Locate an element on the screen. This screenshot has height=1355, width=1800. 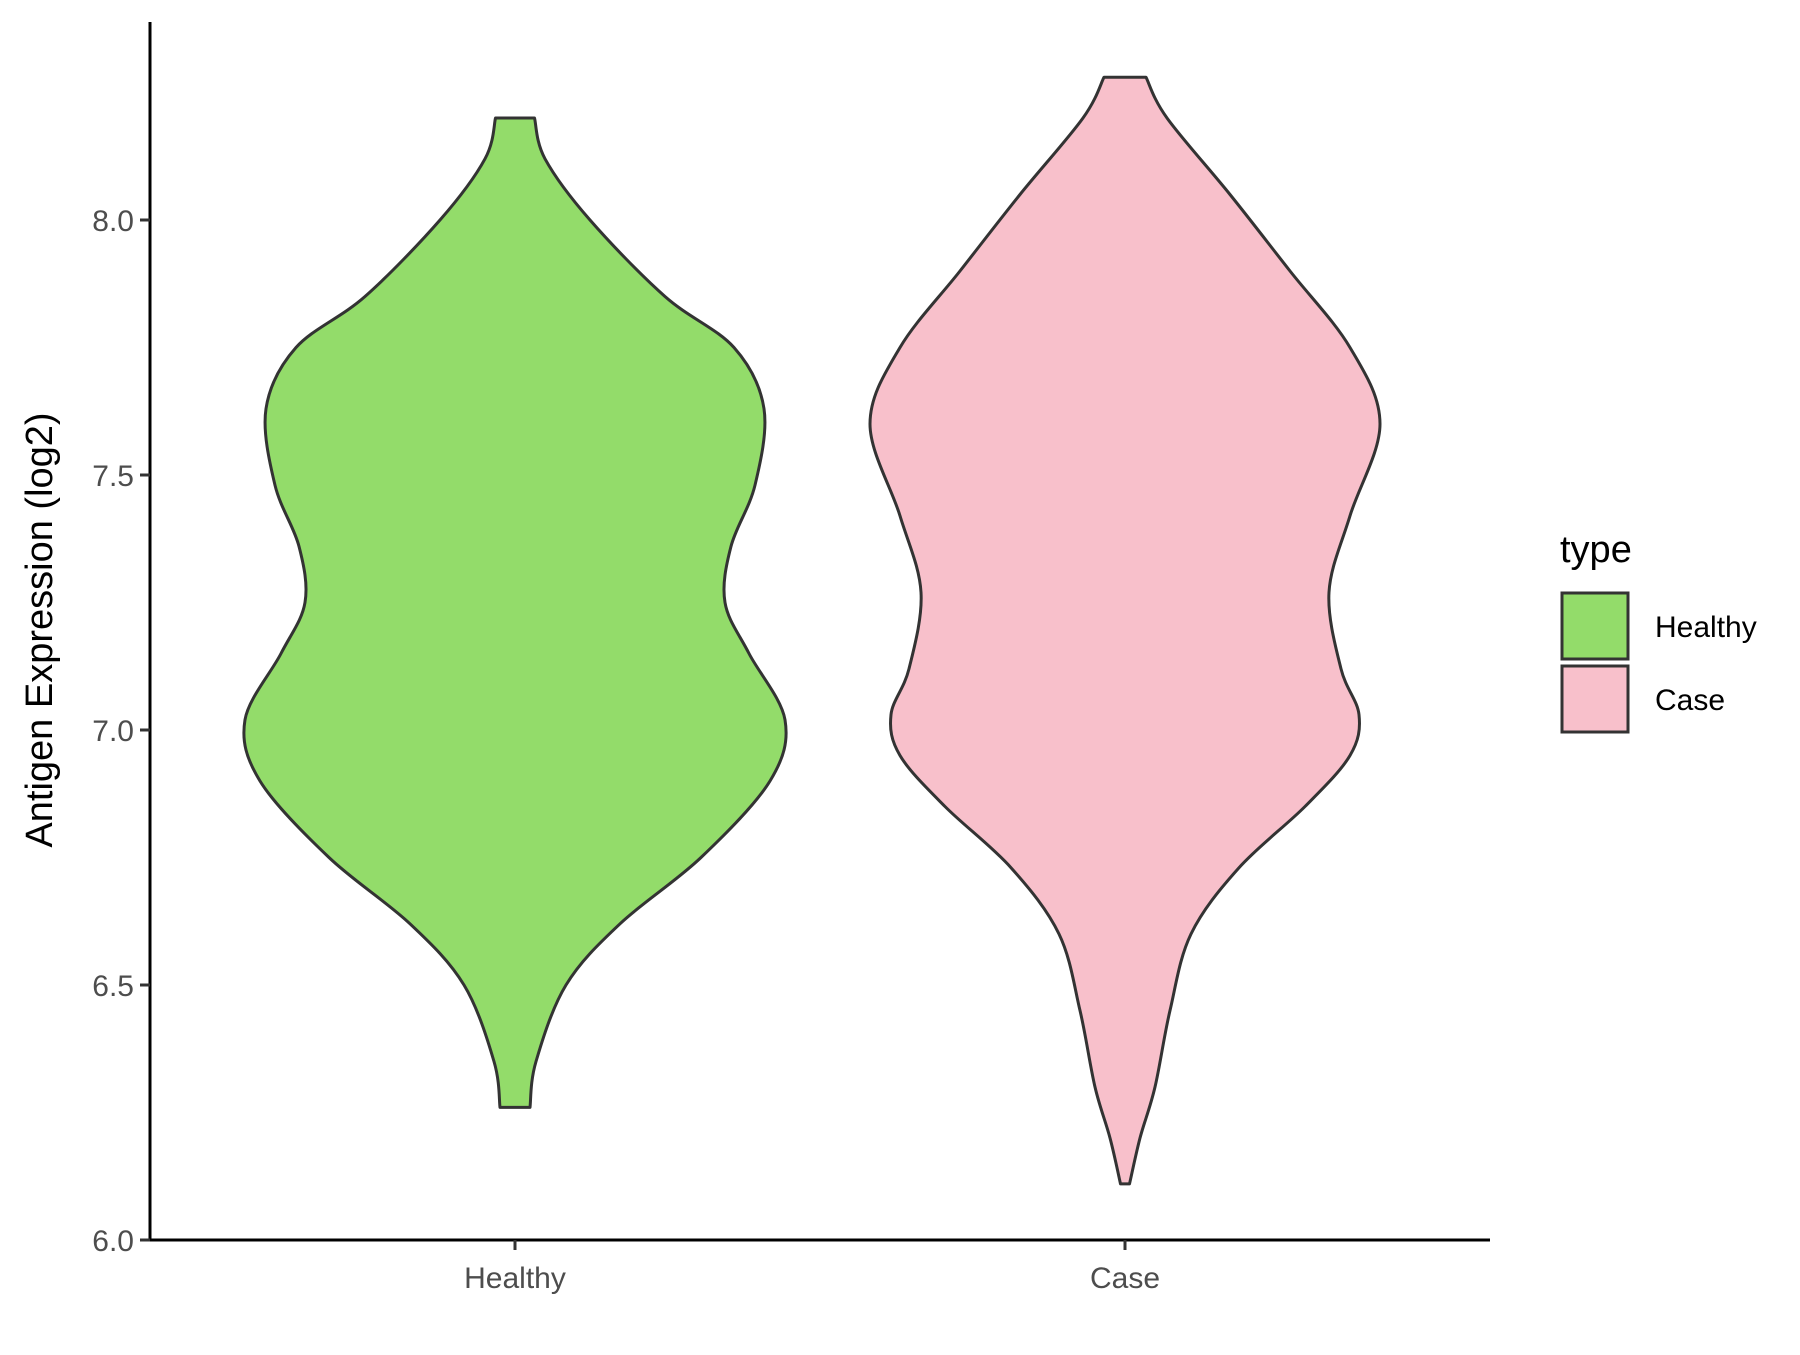
legend-label-case: Case is located at coordinates (1690, 700).